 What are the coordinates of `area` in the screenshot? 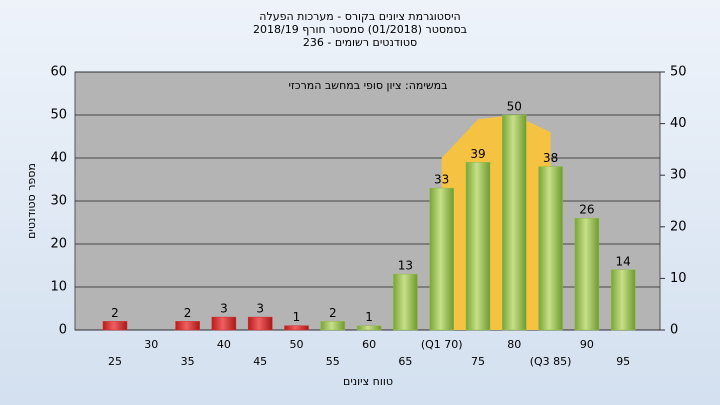 It's located at (496, 222).